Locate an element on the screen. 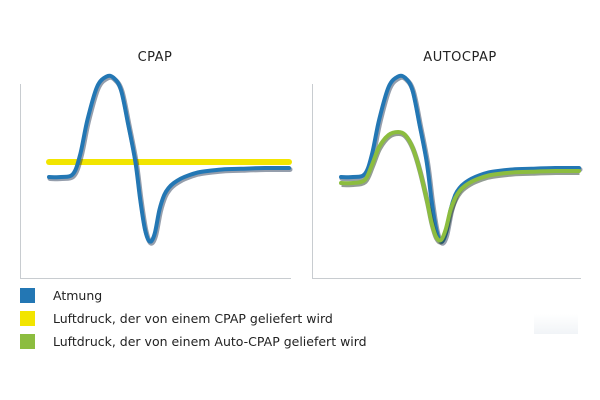 Image resolution: width=600 pixels, height=400 pixels. chart-title-autocpap: AUTOCPAP is located at coordinates (460, 57).